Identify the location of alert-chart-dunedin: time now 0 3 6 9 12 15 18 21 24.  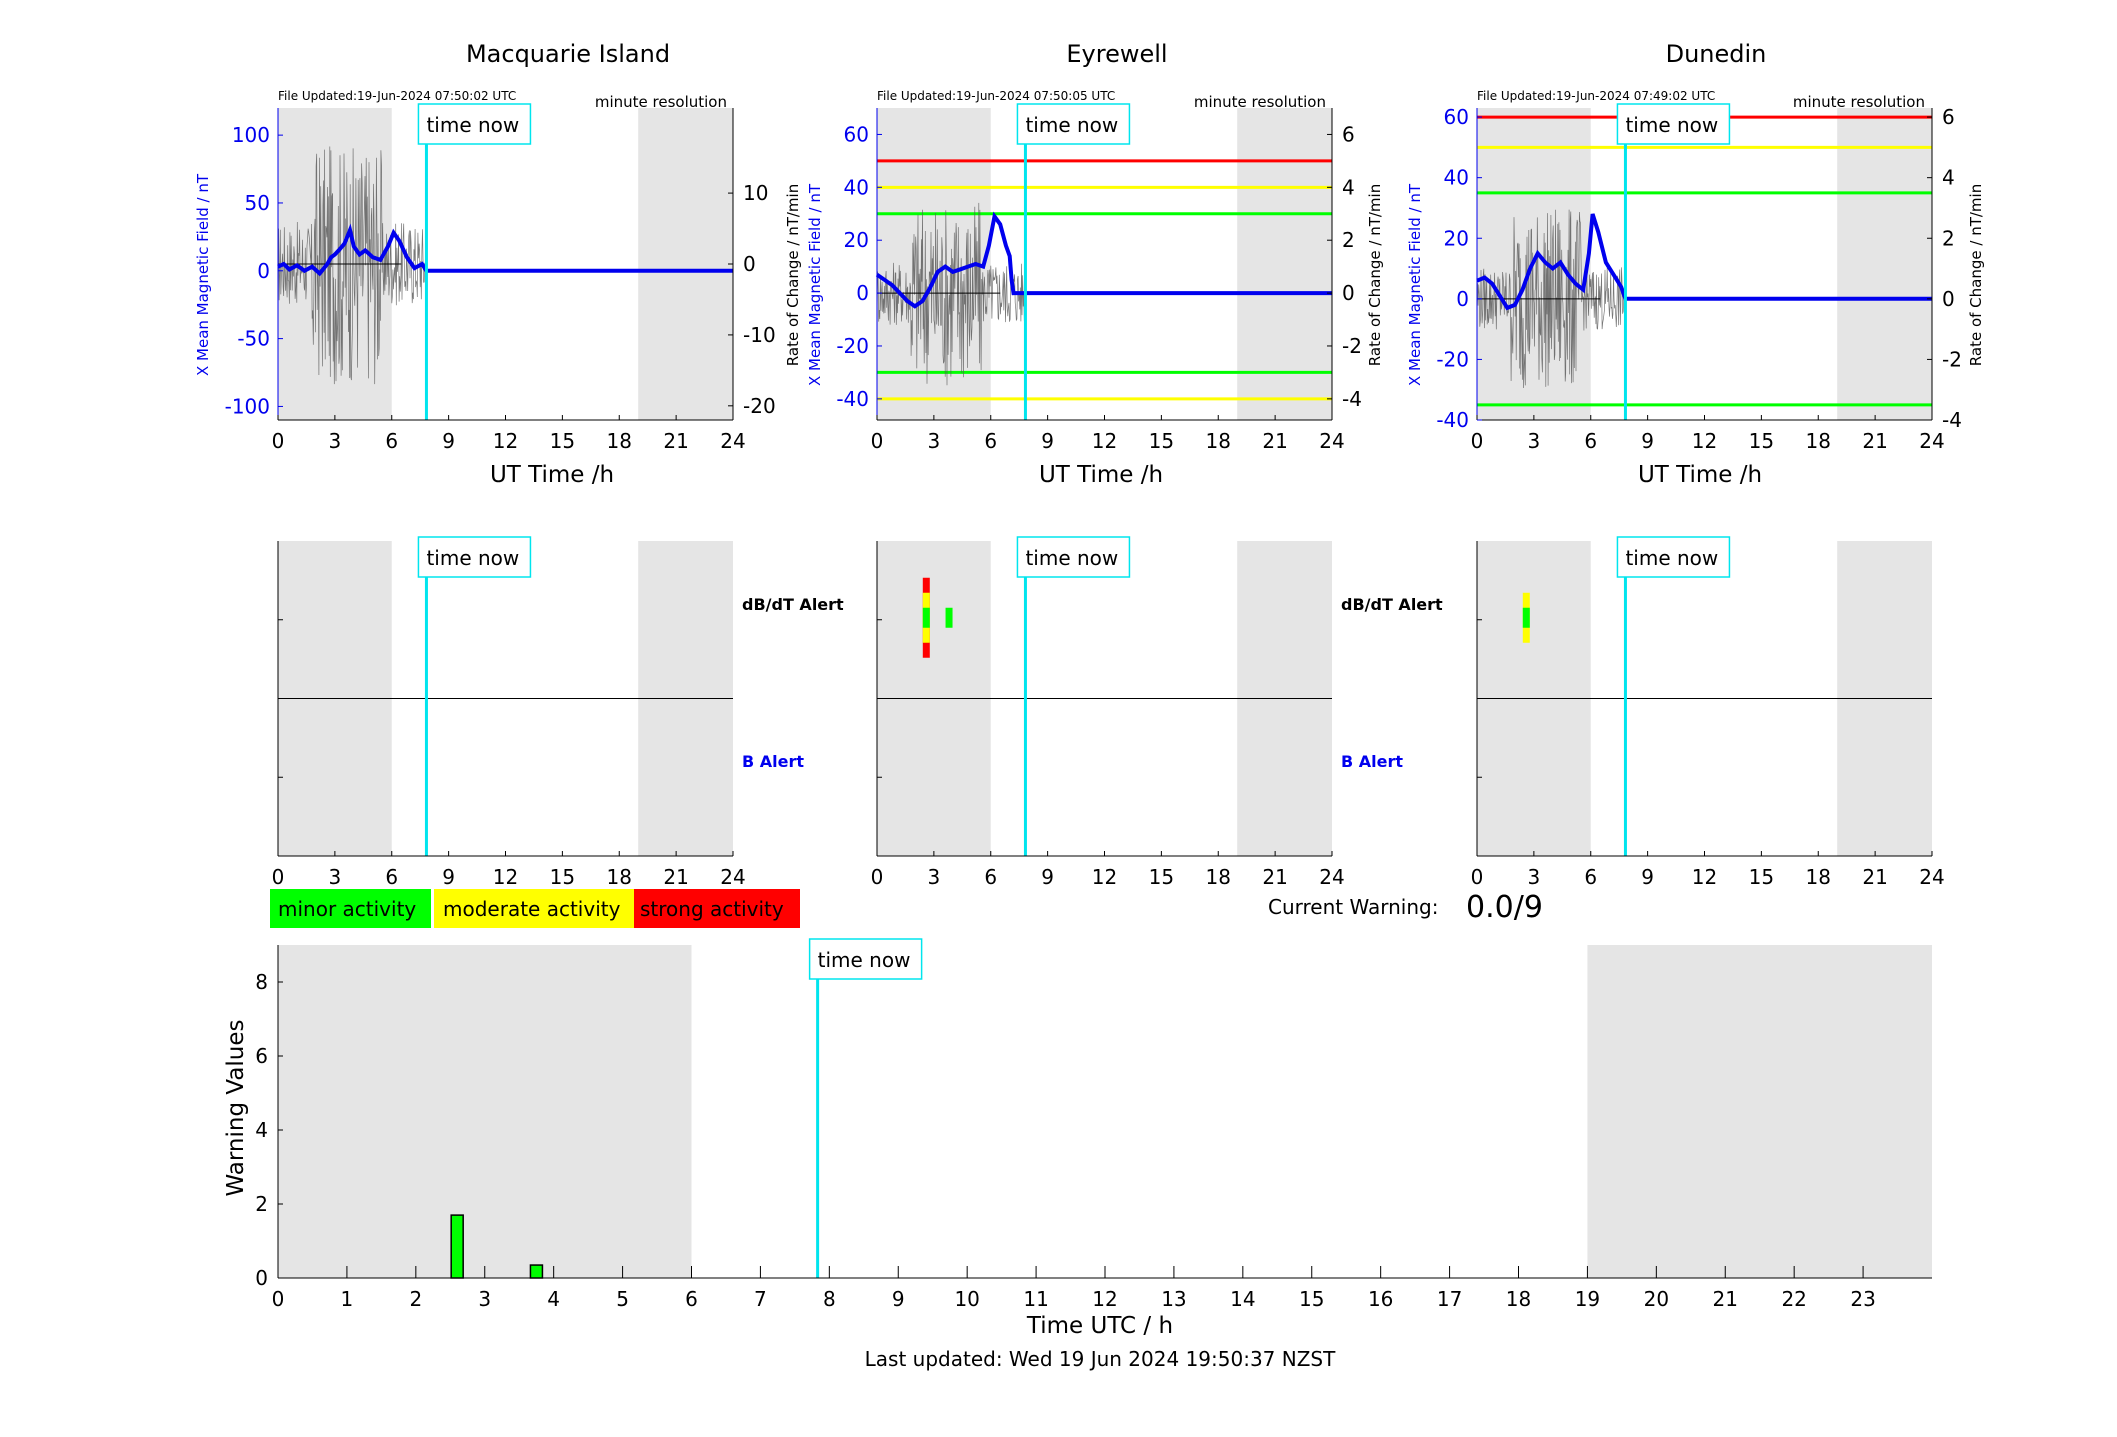
(1708, 712).